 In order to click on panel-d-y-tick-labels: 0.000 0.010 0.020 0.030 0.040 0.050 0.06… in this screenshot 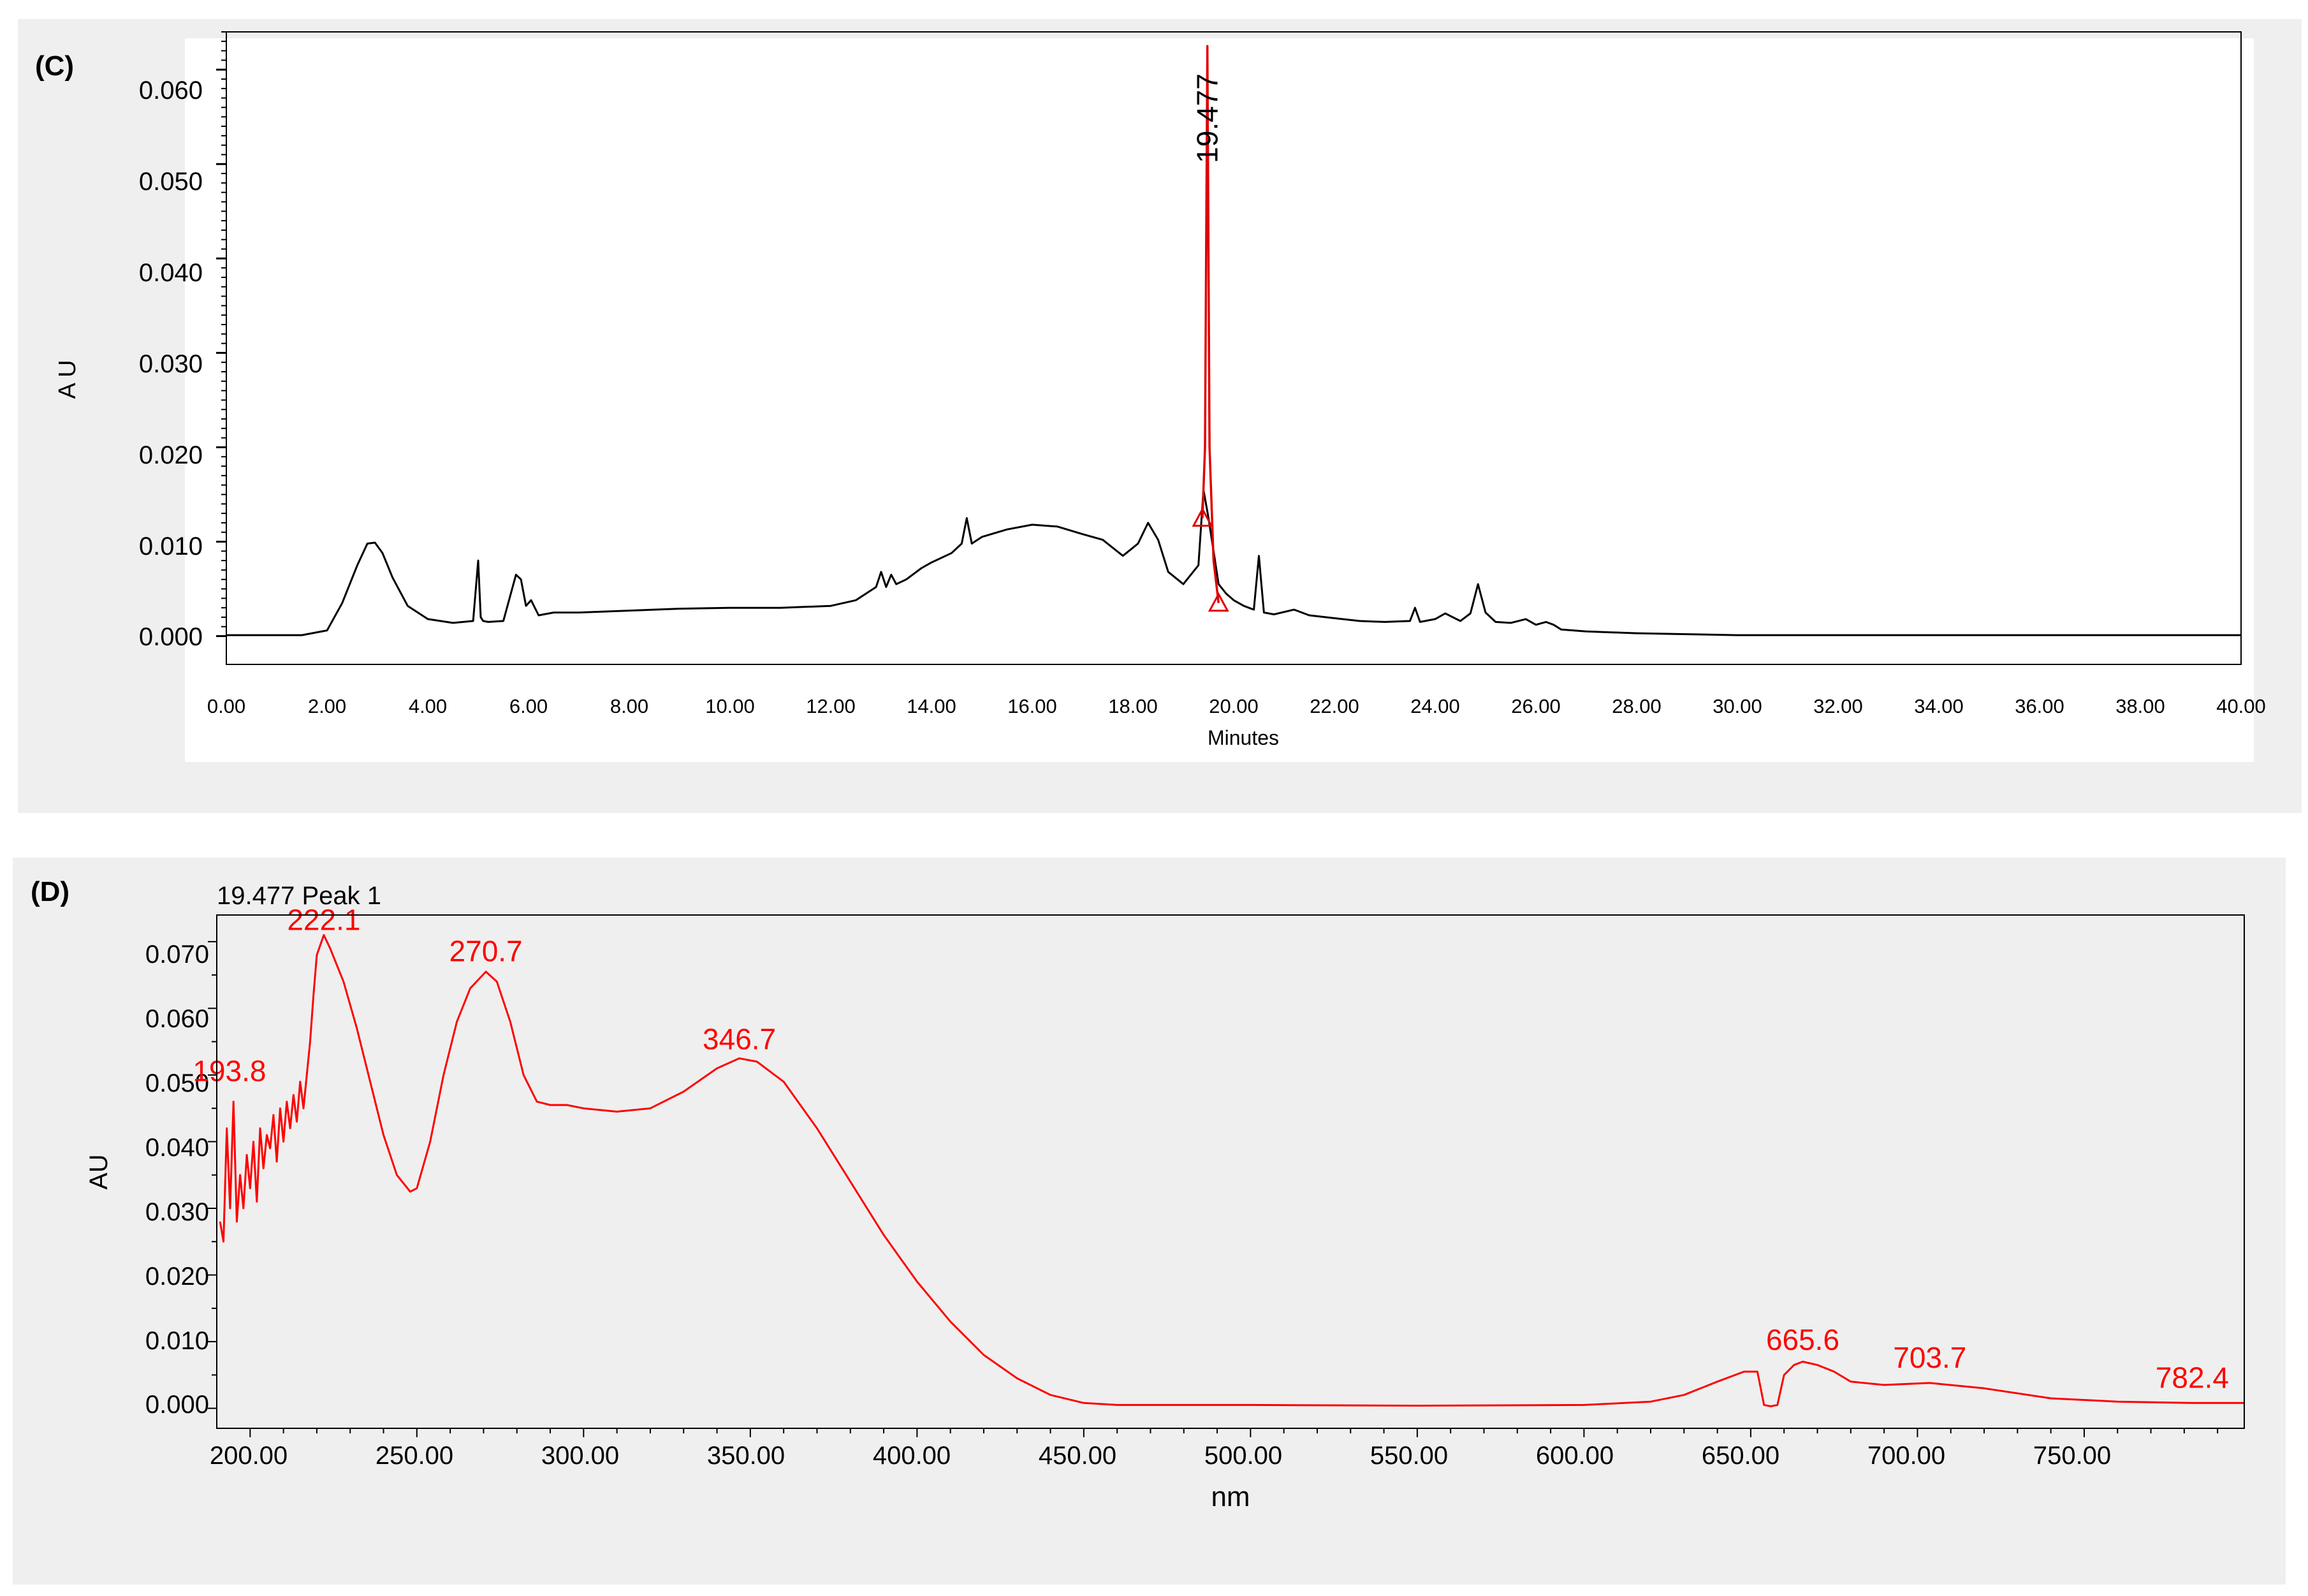, I will do `click(177, 1180)`.